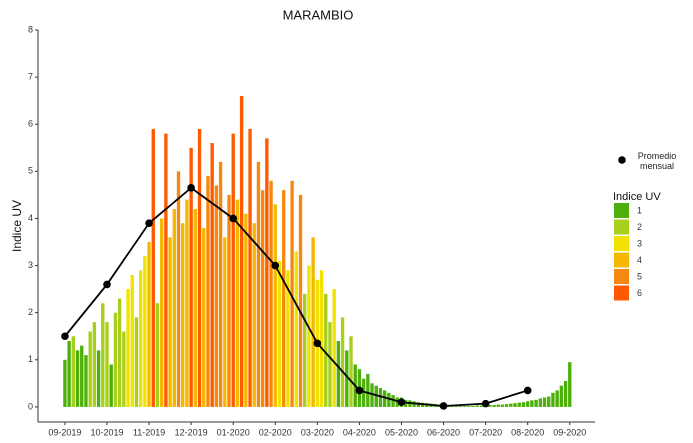 The height and width of the screenshot is (443, 693). Describe the element at coordinates (233, 432) in the screenshot. I see `x-tick-label: 01-2020` at that location.